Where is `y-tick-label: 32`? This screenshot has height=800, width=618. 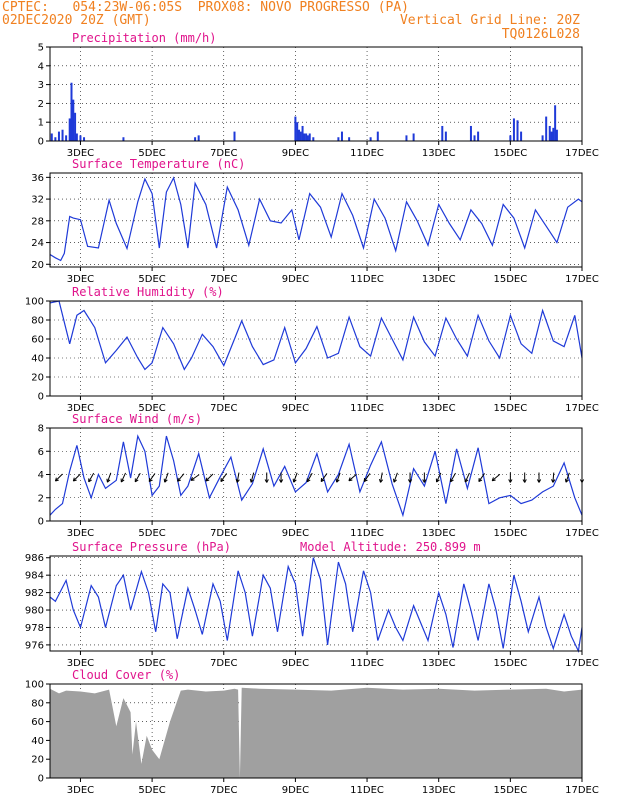 y-tick-label: 32 is located at coordinates (37, 200).